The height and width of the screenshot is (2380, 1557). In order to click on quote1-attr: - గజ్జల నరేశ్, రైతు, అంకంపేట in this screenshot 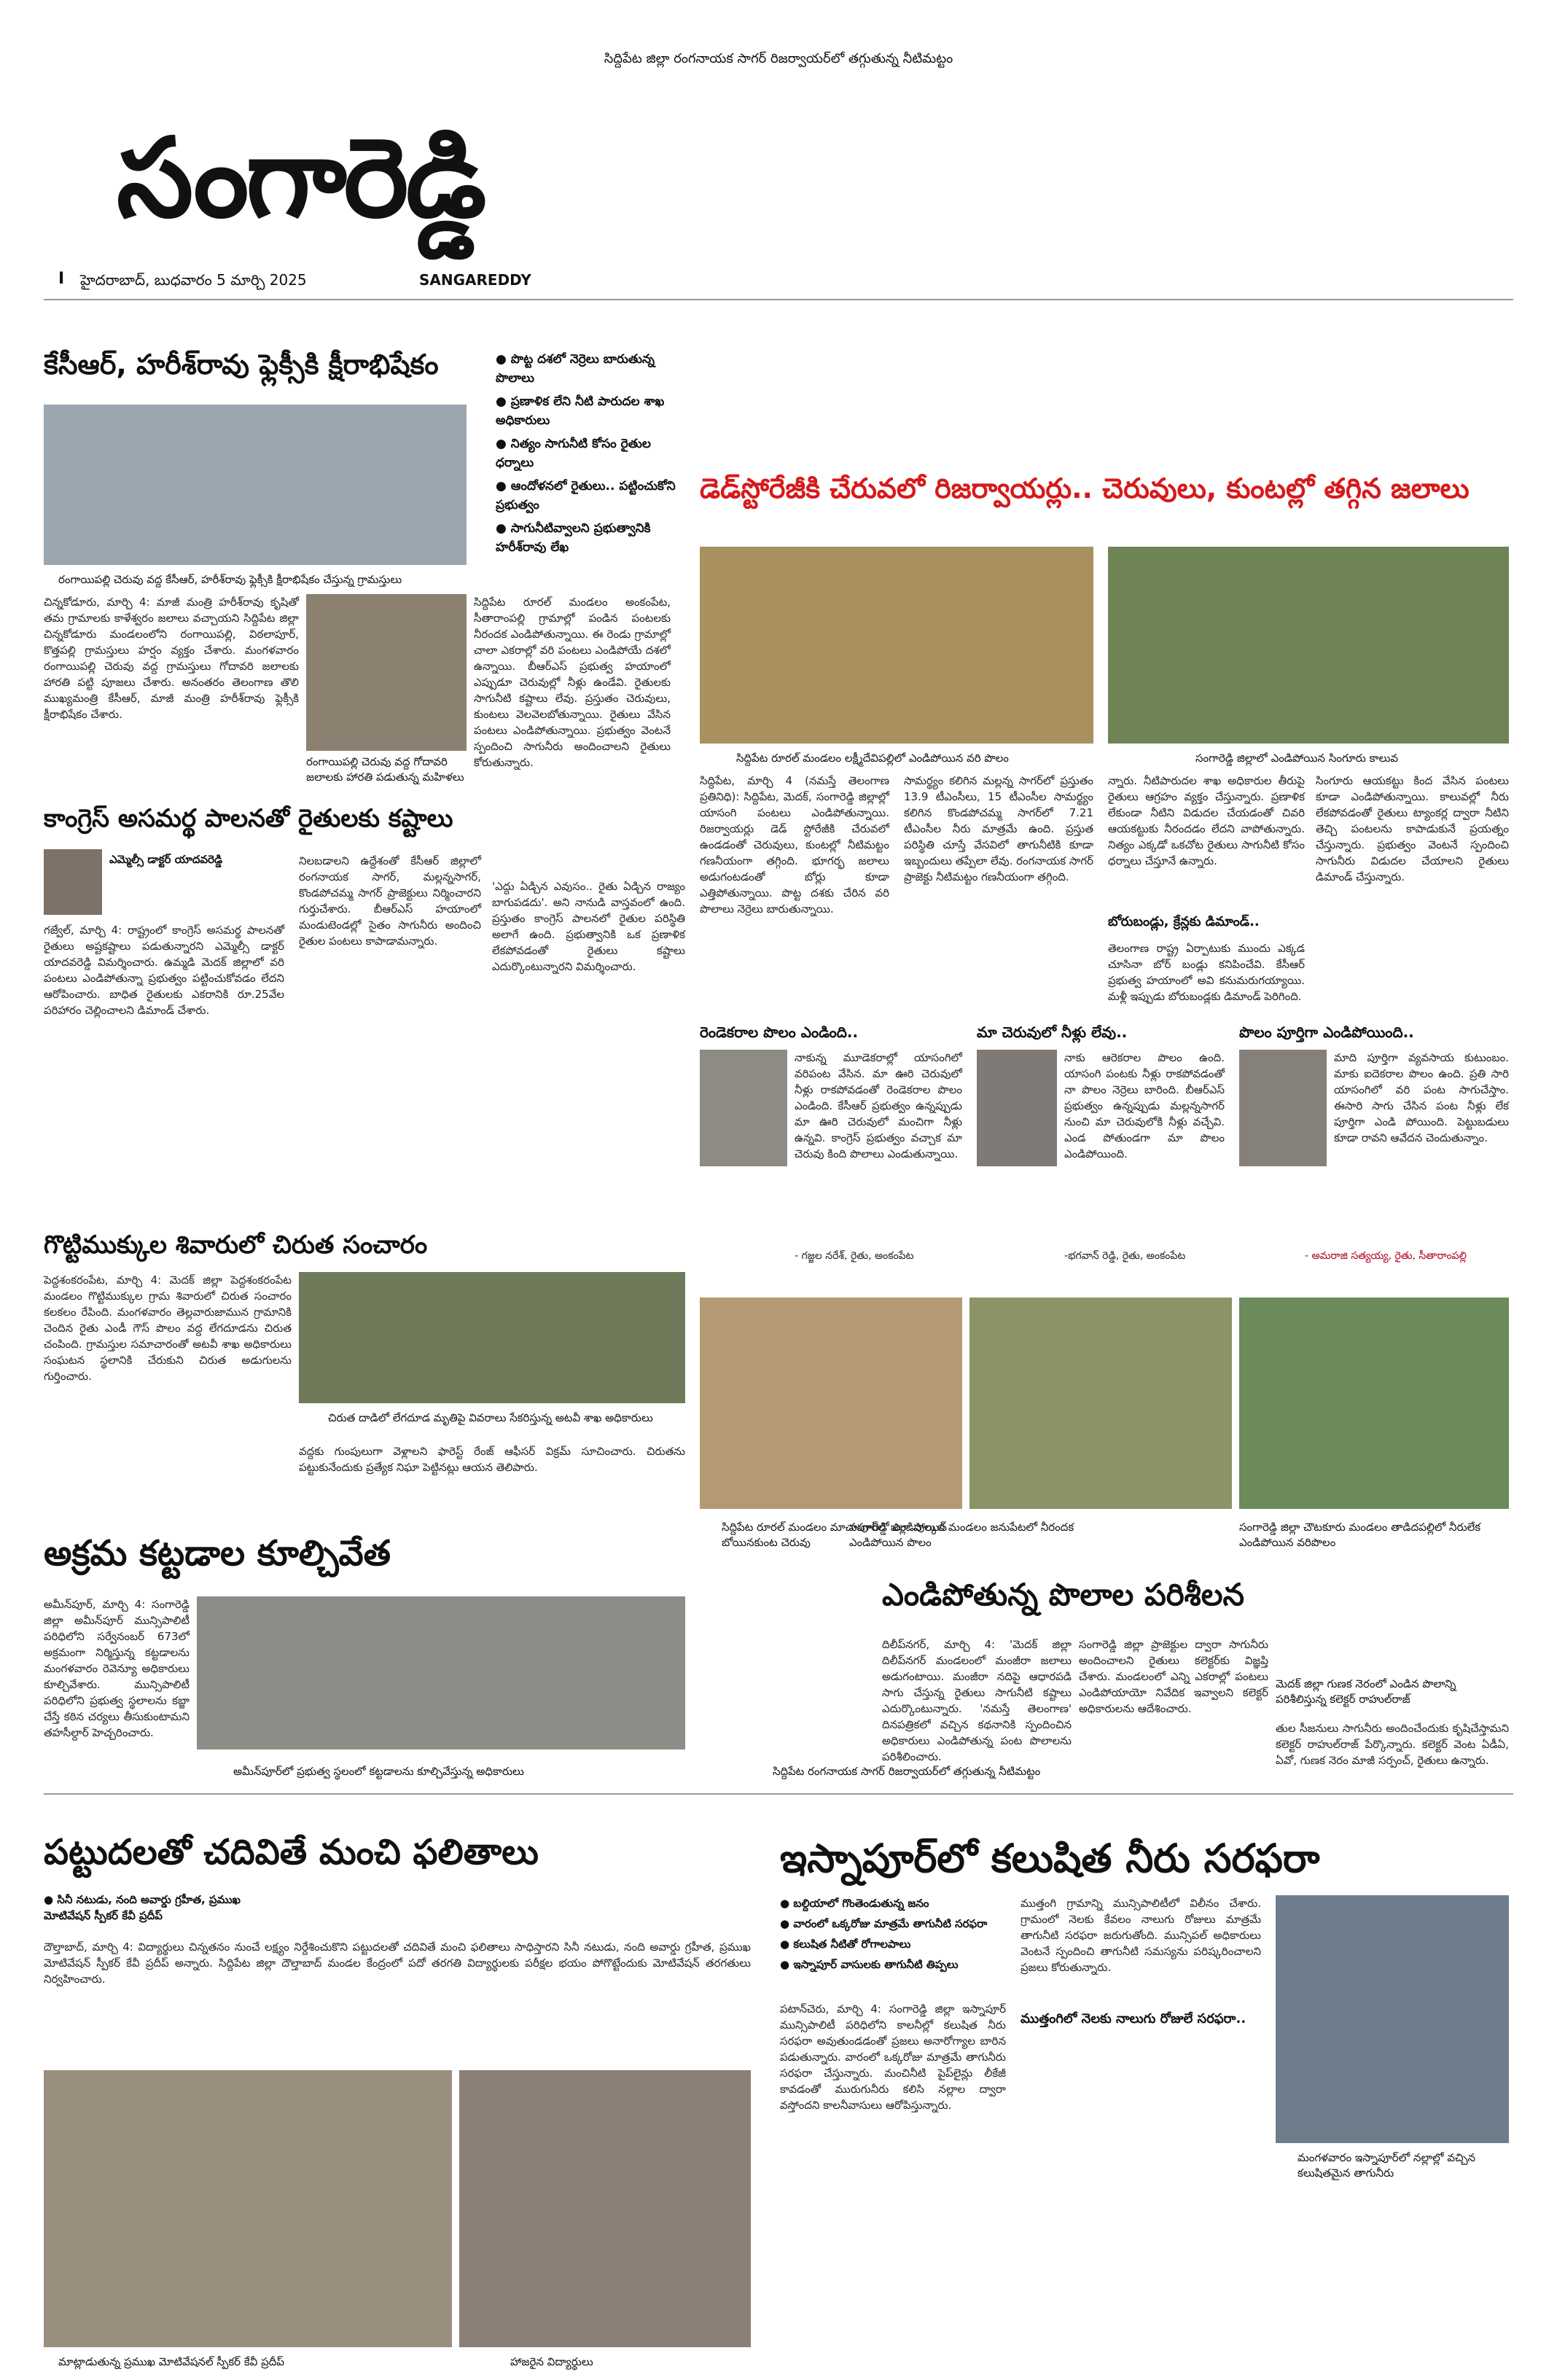, I will do `click(855, 1256)`.